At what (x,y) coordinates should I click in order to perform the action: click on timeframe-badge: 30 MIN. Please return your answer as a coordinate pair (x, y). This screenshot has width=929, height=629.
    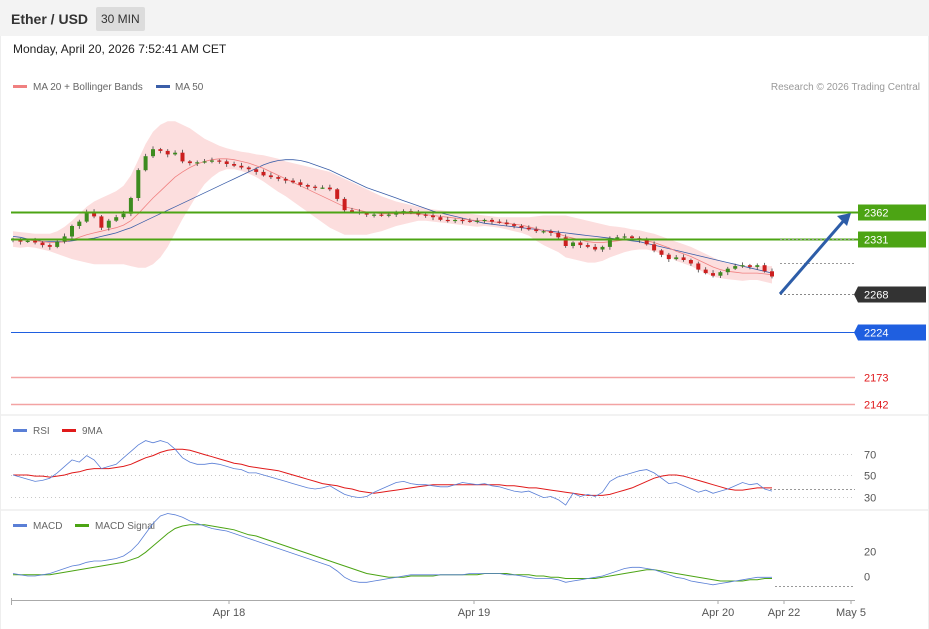
    Looking at the image, I should click on (120, 19).